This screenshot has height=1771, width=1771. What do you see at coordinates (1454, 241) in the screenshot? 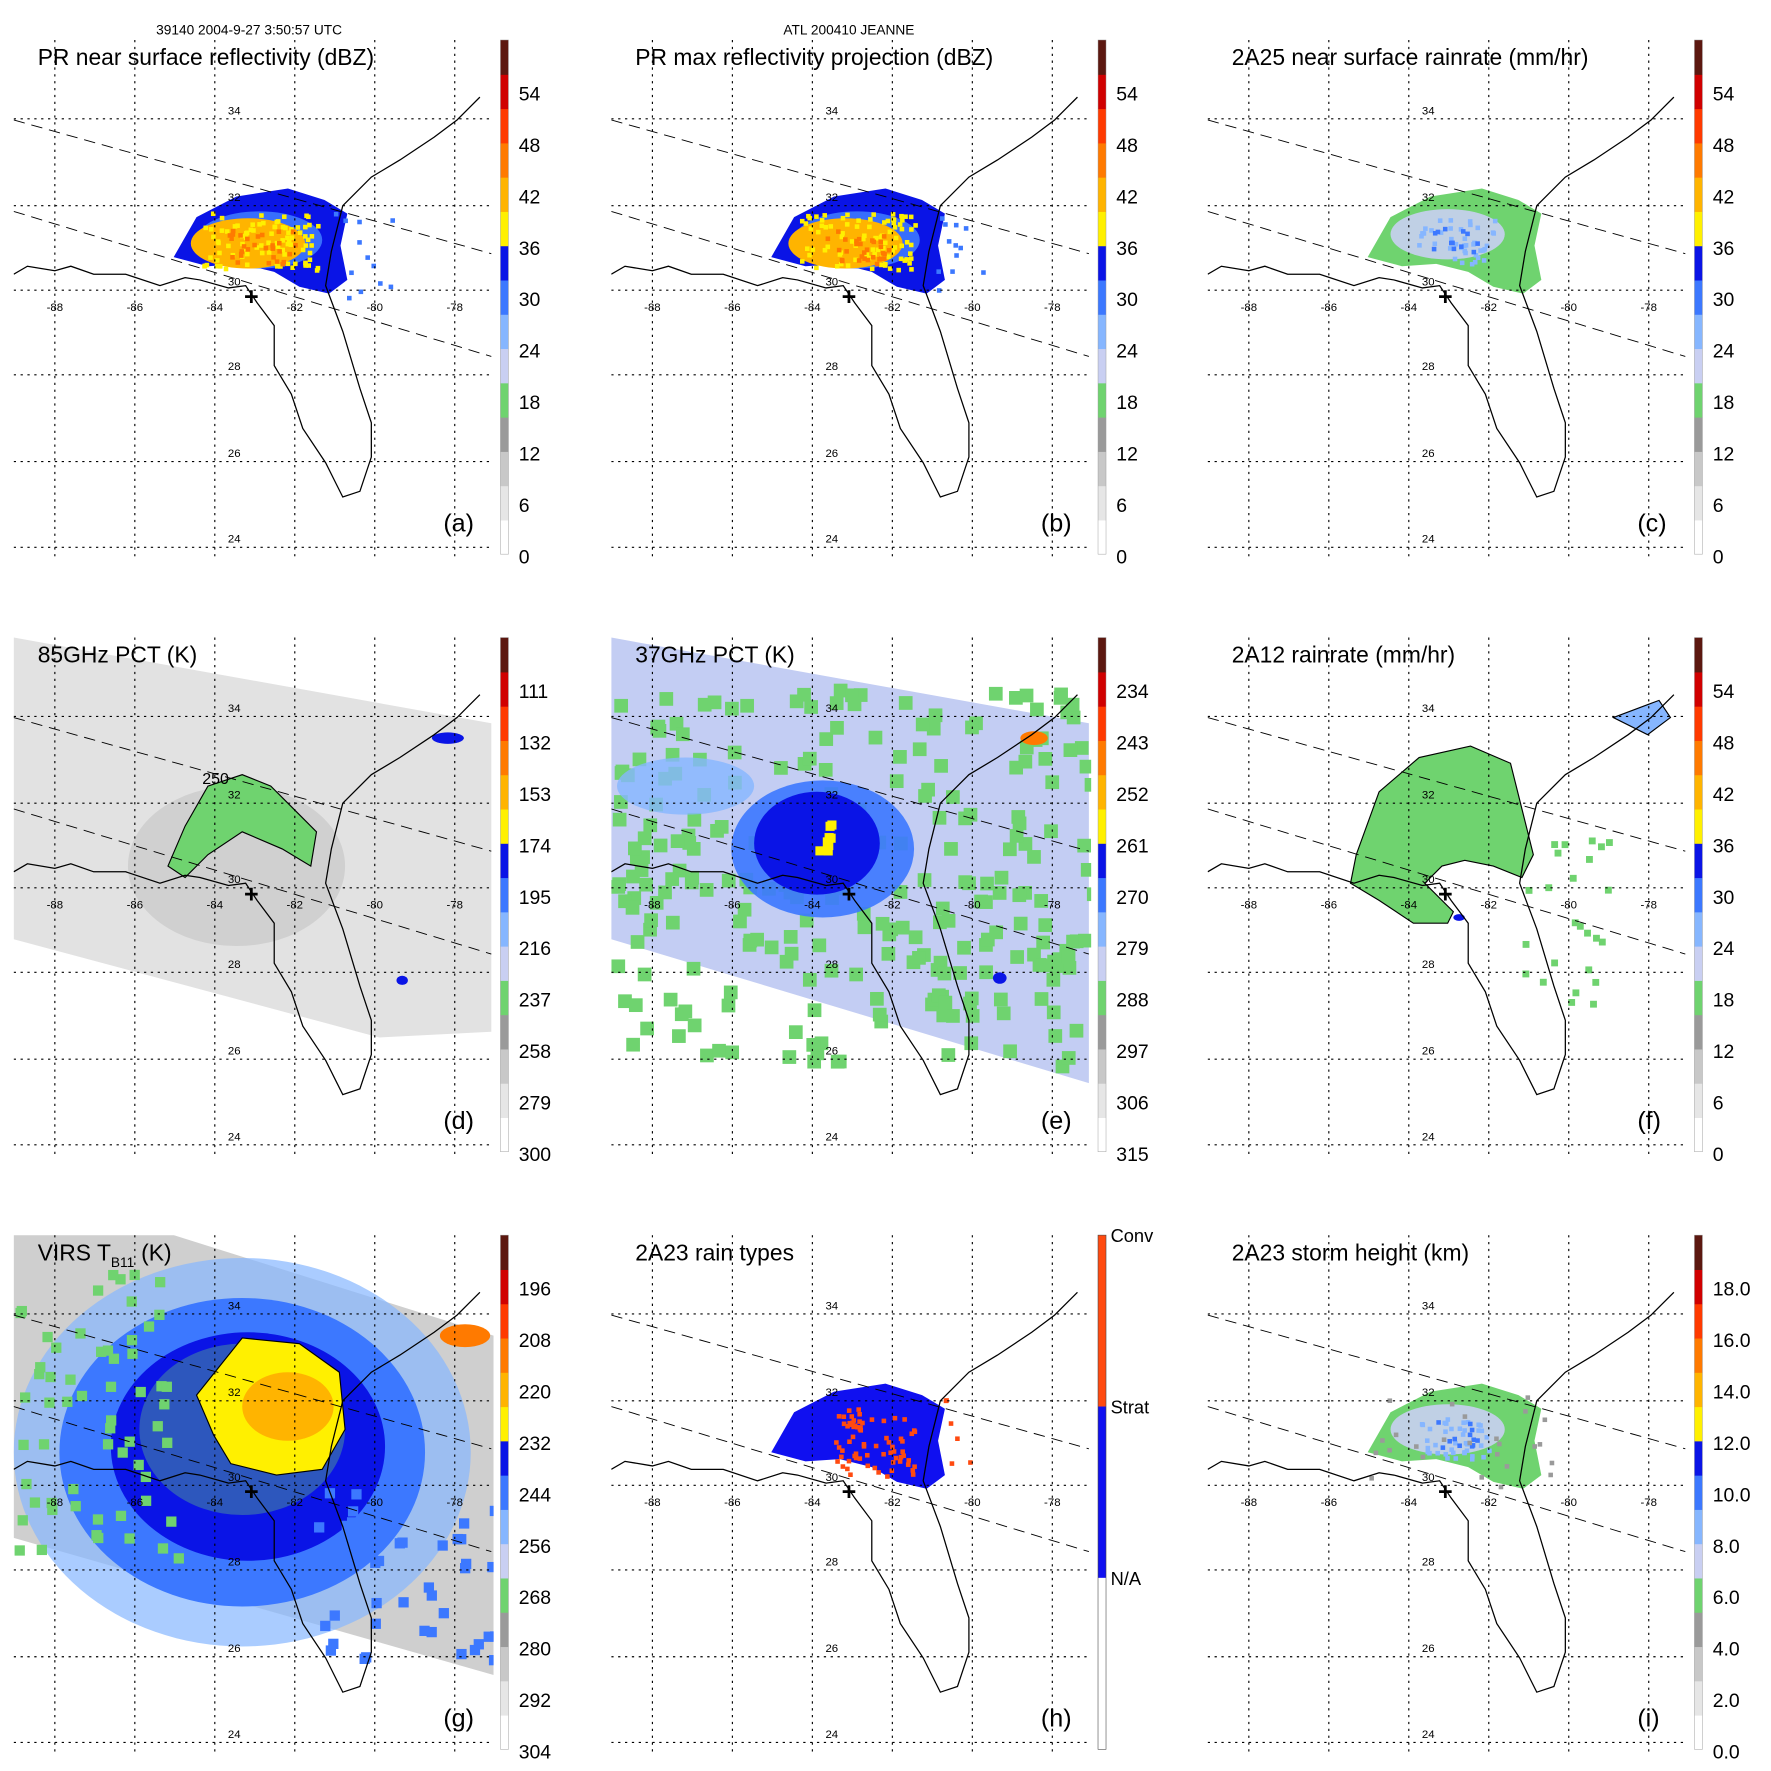
I see `data-layer` at bounding box center [1454, 241].